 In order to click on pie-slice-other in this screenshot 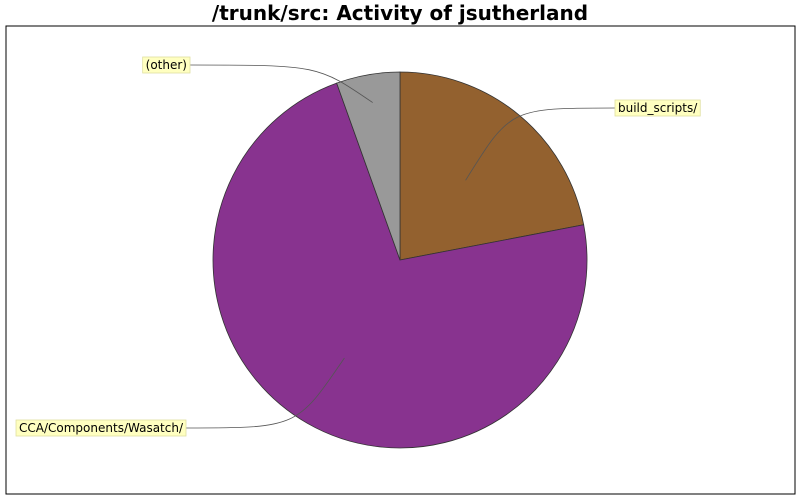, I will do `click(368, 166)`.